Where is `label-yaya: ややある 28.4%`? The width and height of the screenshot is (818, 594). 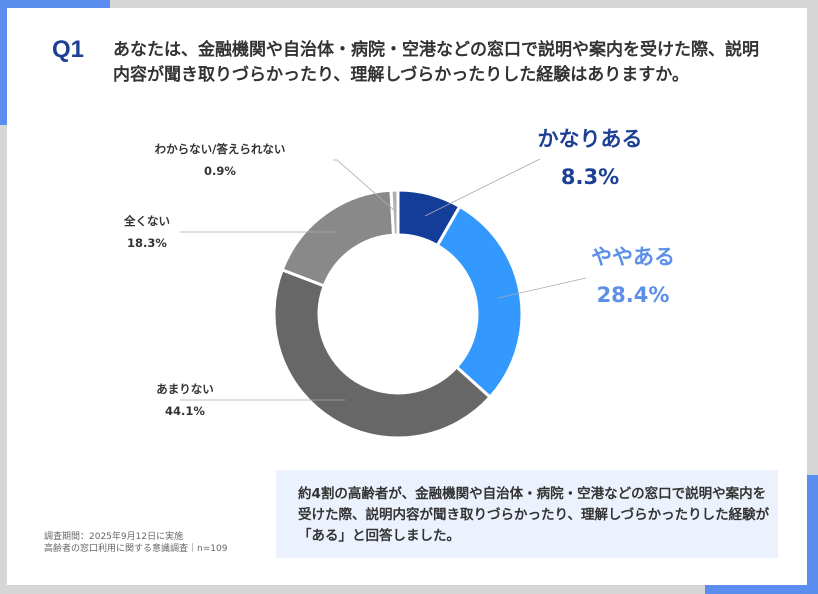
label-yaya: ややある 28.4% is located at coordinates (633, 276).